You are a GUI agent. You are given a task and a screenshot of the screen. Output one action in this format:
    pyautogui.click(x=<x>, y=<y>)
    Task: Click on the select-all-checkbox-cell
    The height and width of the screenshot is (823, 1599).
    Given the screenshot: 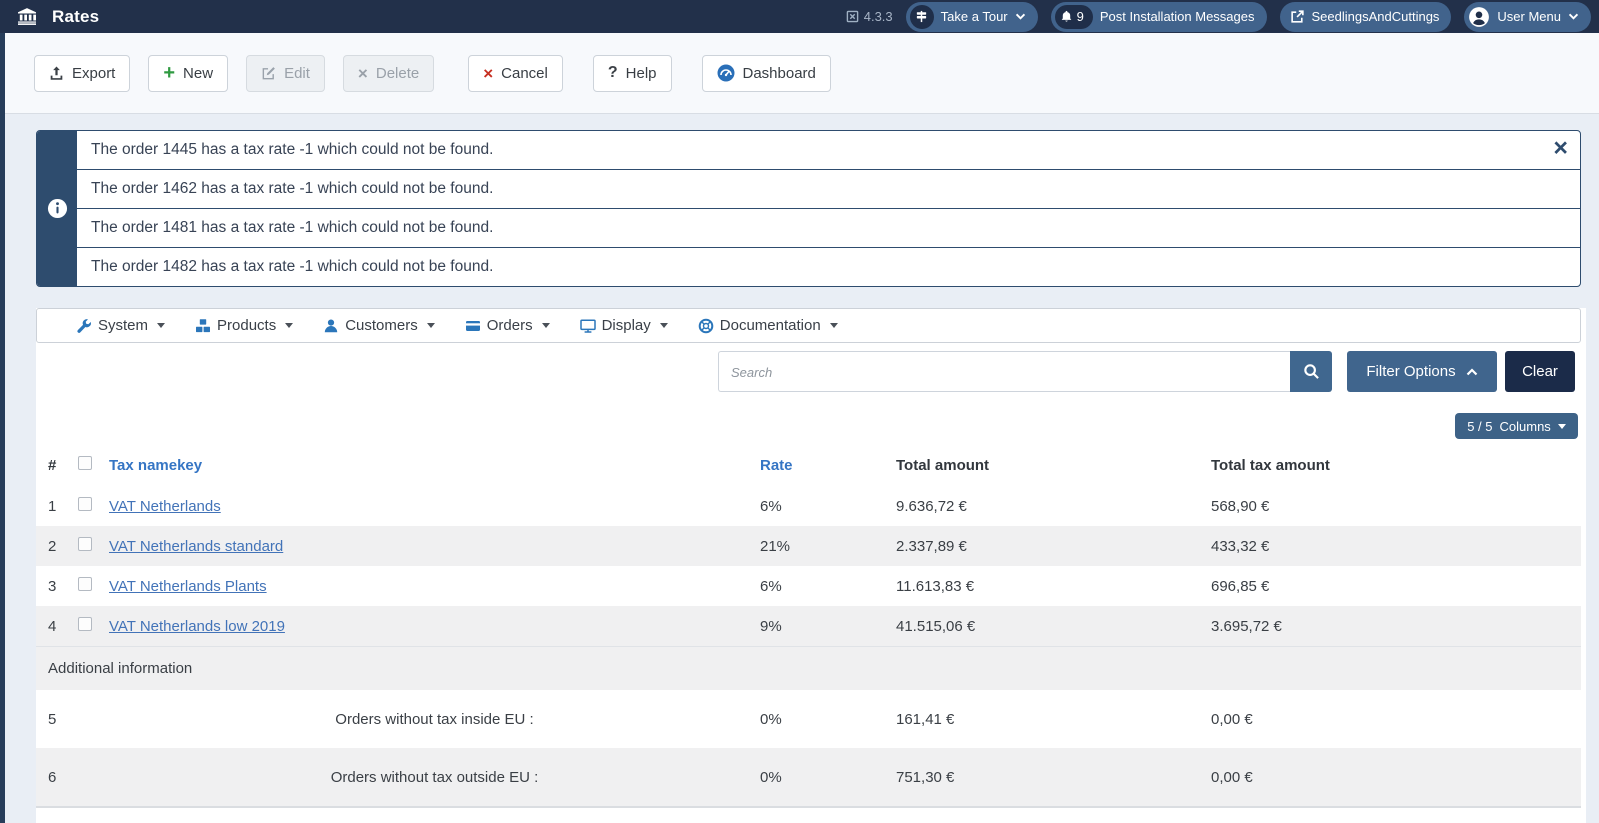 What is the action you would take?
    pyautogui.click(x=93, y=465)
    